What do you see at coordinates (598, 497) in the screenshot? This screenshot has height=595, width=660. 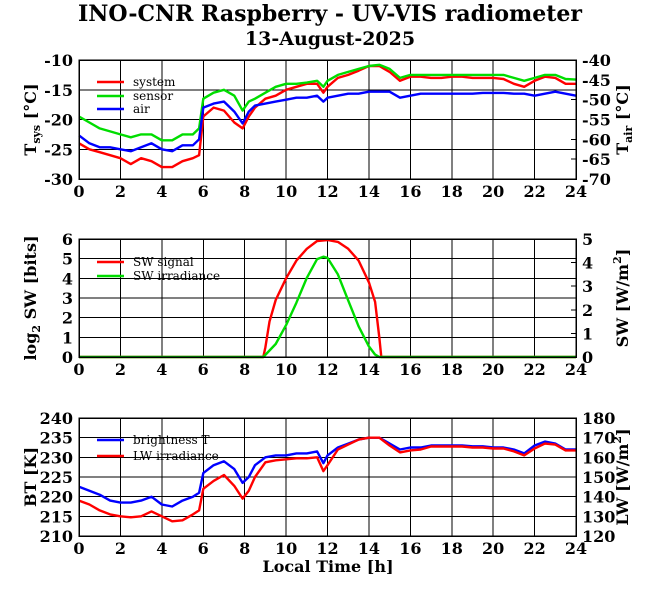 I see `y-right-tick-label: 140` at bounding box center [598, 497].